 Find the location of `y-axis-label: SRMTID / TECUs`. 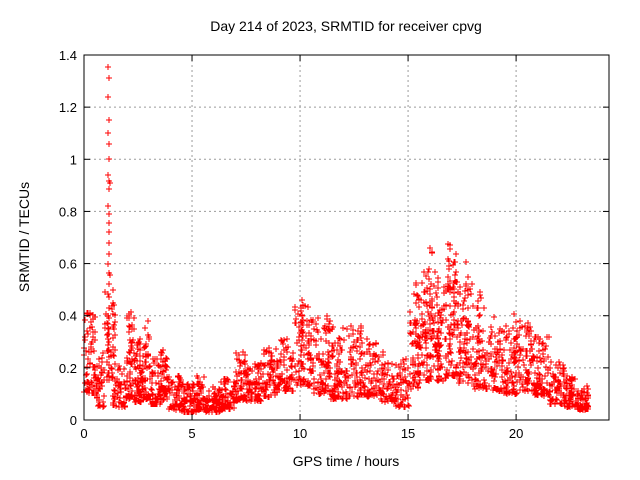

y-axis-label: SRMTID / TECUs is located at coordinates (24, 237).